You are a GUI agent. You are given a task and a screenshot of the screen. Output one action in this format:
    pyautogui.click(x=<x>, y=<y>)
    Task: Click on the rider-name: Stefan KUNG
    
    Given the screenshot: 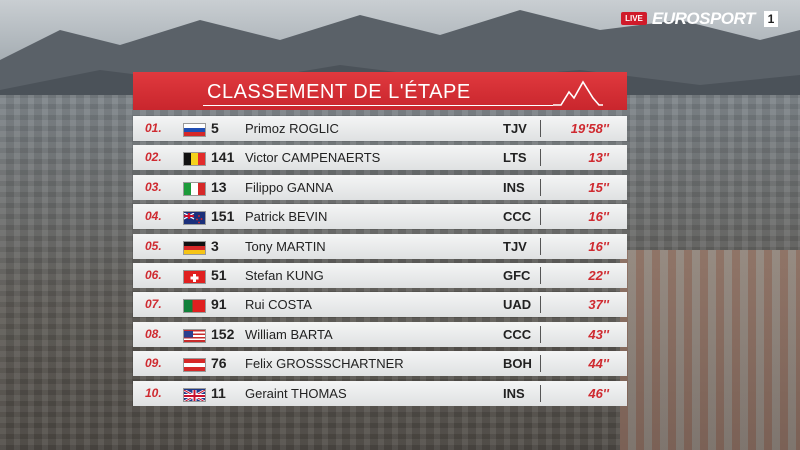 What is the action you would take?
    pyautogui.click(x=284, y=275)
    